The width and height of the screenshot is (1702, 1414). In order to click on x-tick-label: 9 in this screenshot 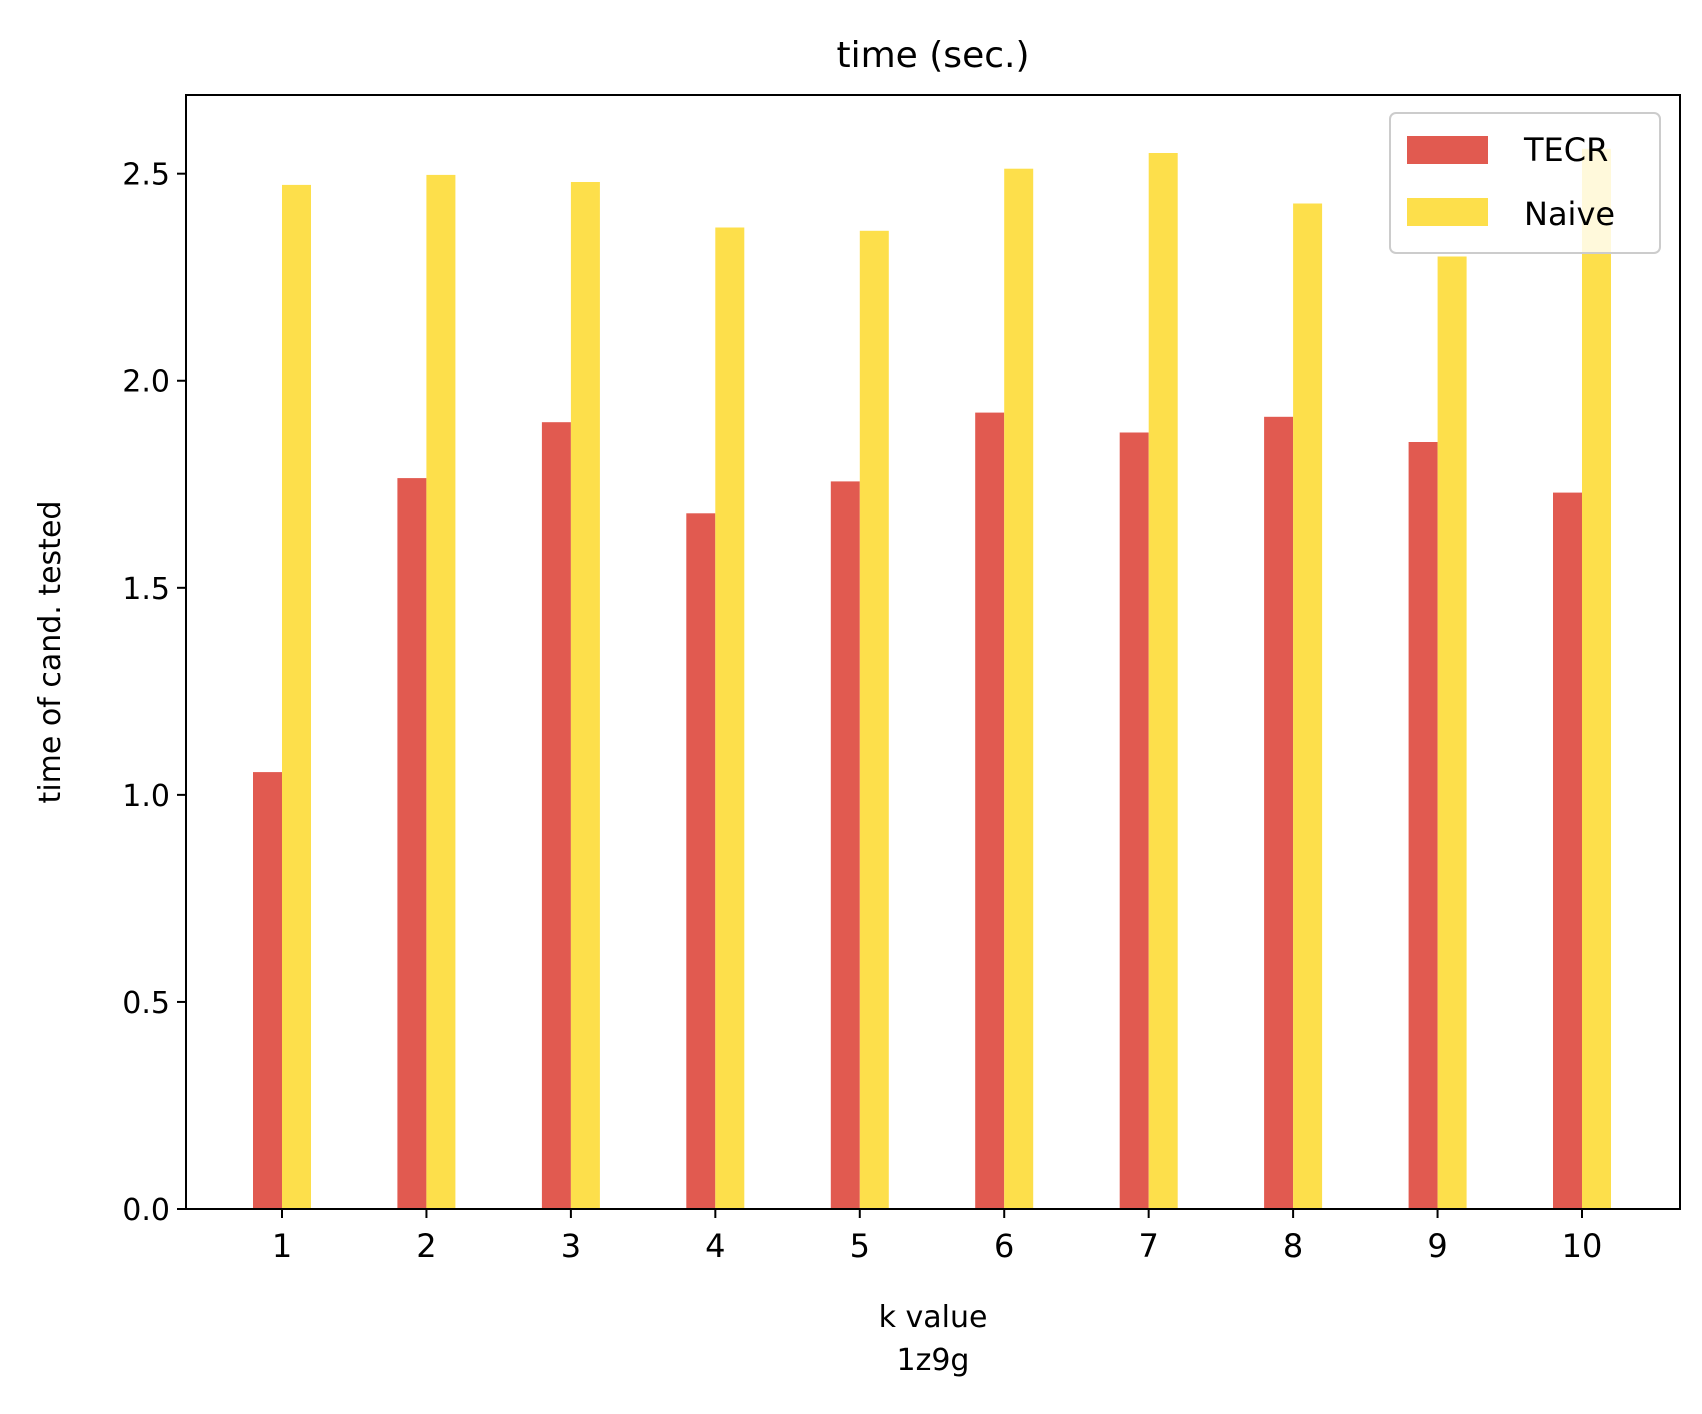, I will do `click(1437, 1246)`.